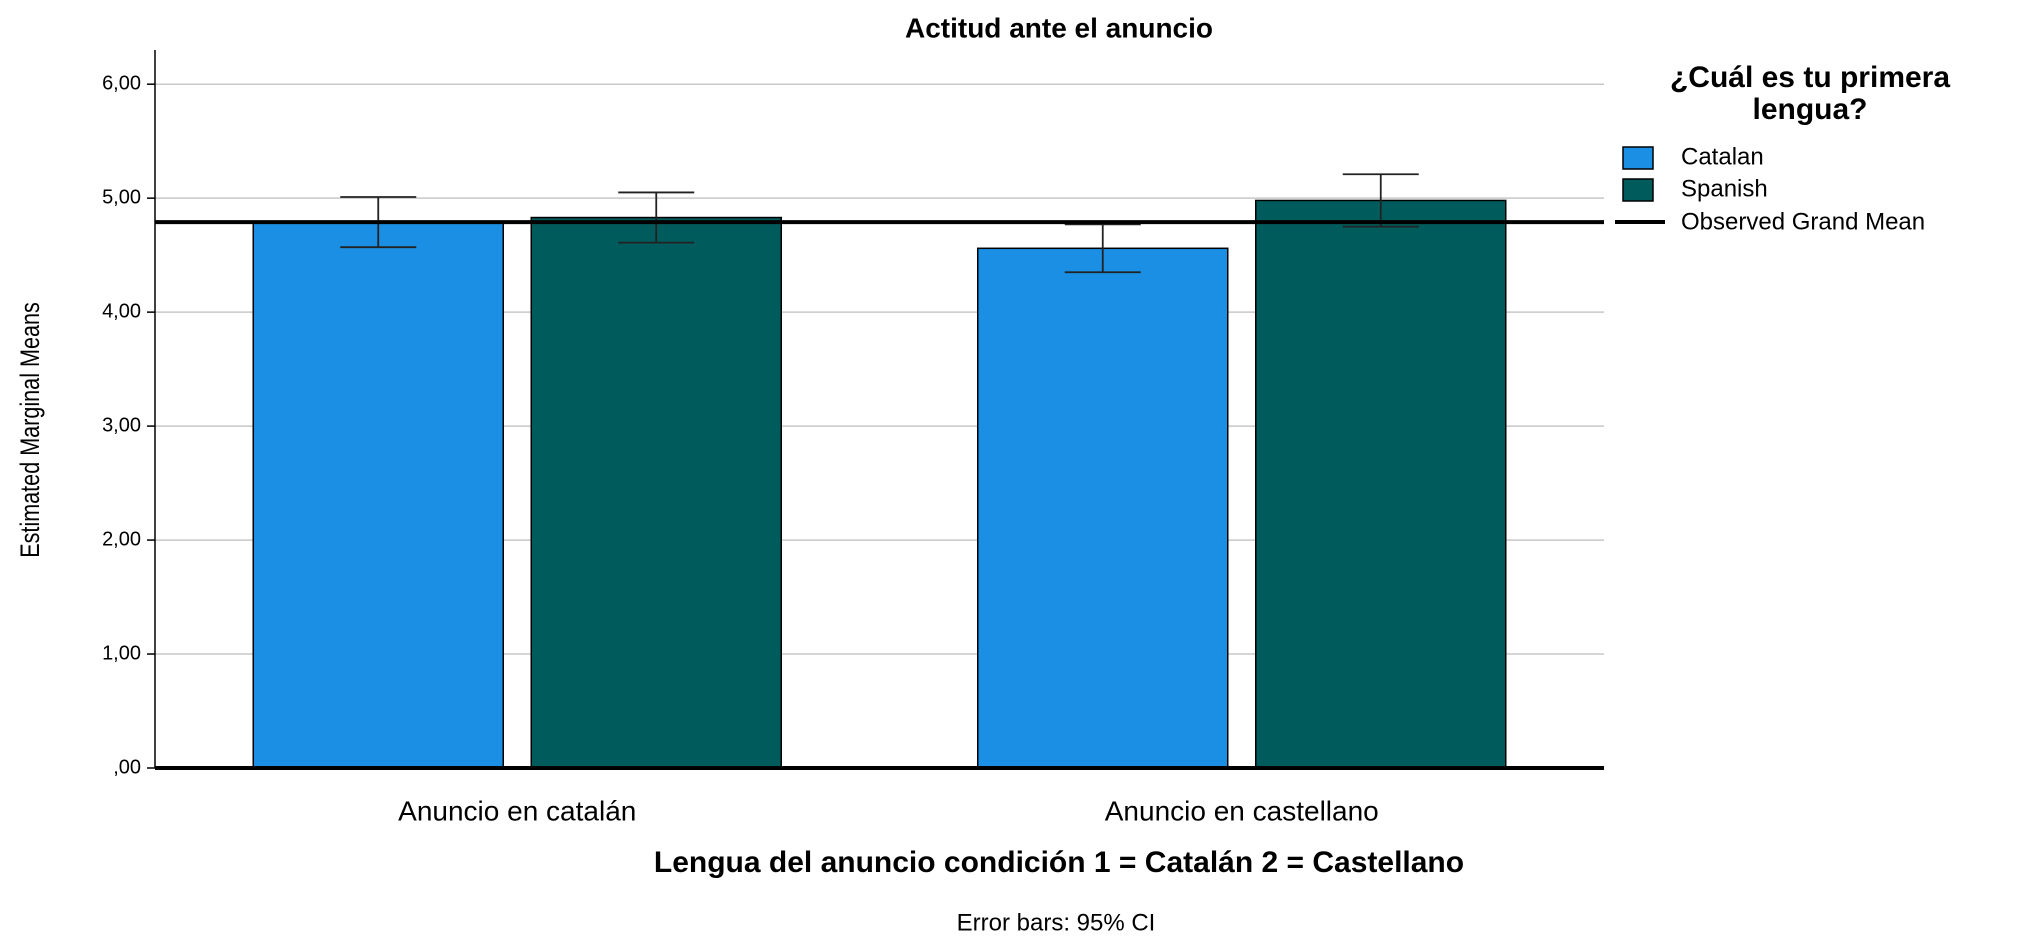 The width and height of the screenshot is (2020, 952). I want to click on x-tick-label: Anuncio en catalán, so click(517, 810).